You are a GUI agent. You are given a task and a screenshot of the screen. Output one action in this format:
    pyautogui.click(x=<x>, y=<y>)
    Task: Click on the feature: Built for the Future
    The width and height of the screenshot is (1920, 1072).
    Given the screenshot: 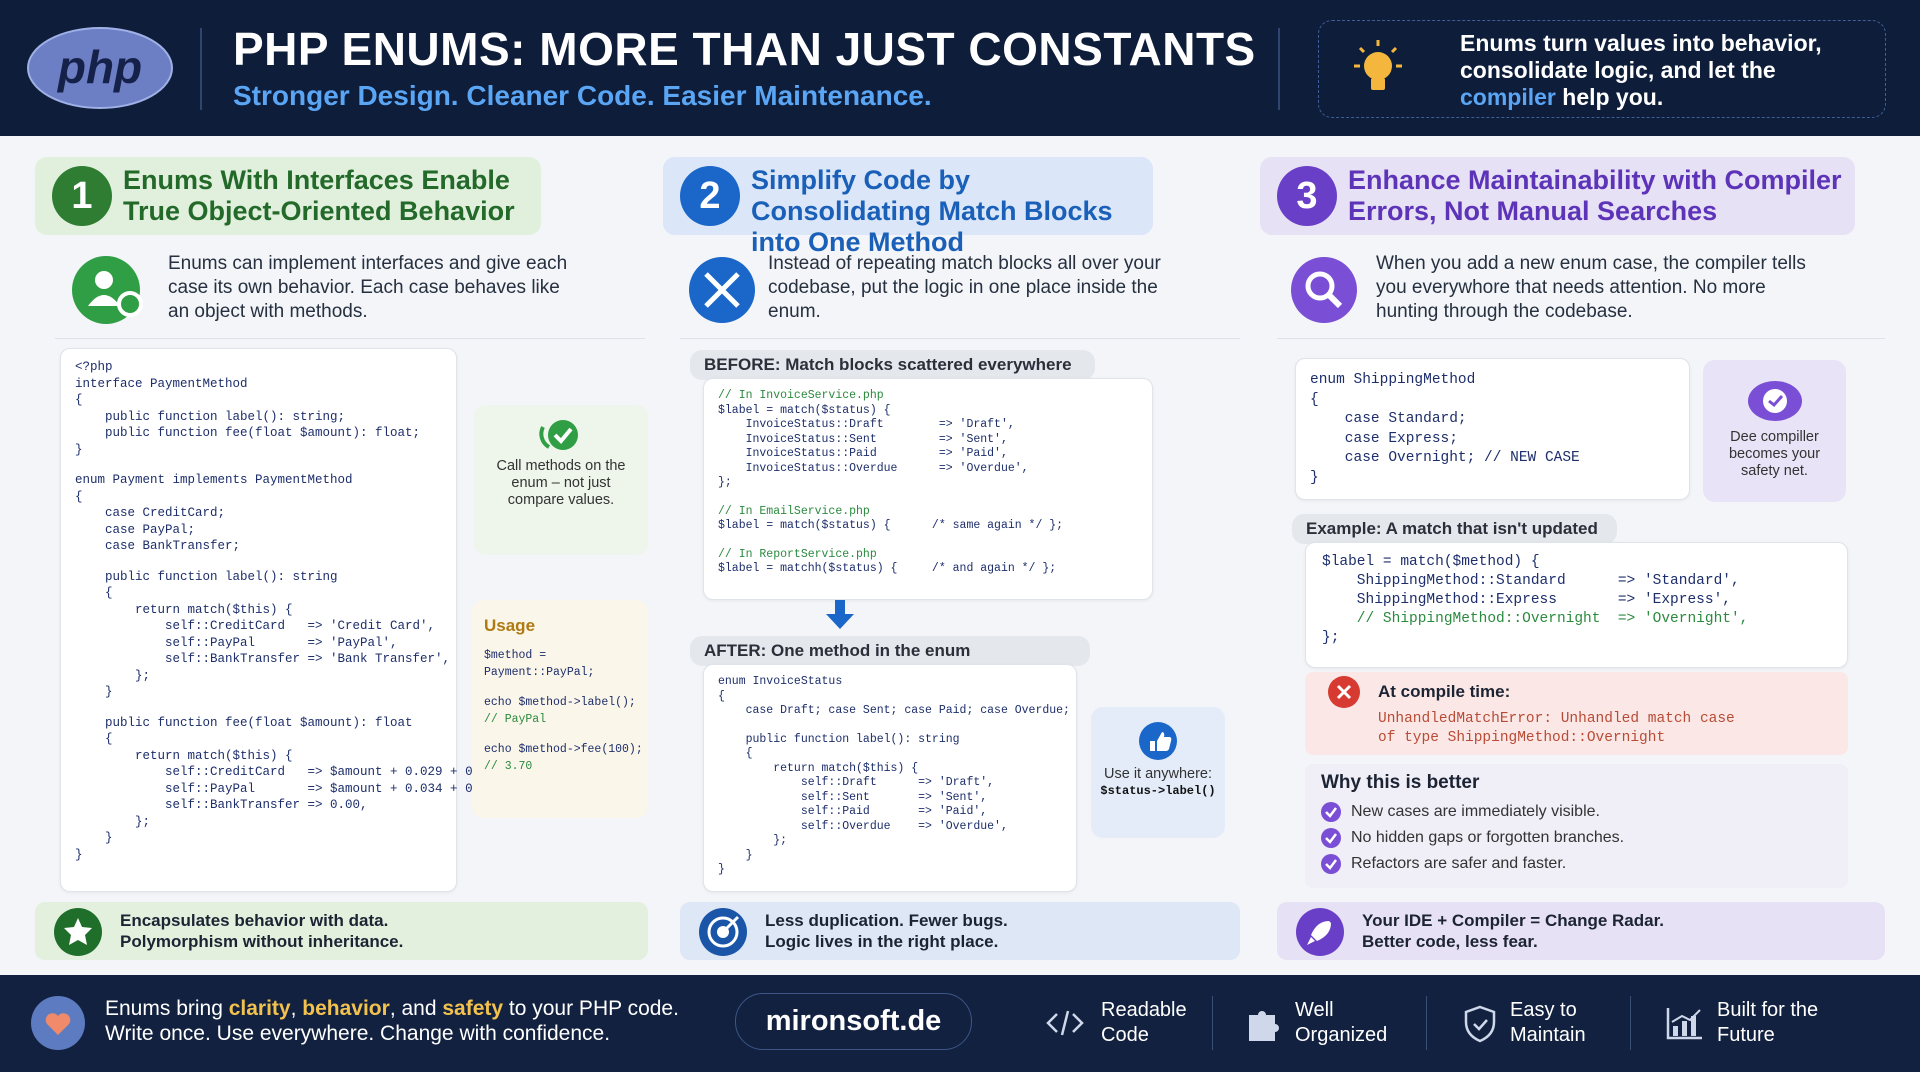 What is the action you would take?
    pyautogui.click(x=1768, y=1022)
    